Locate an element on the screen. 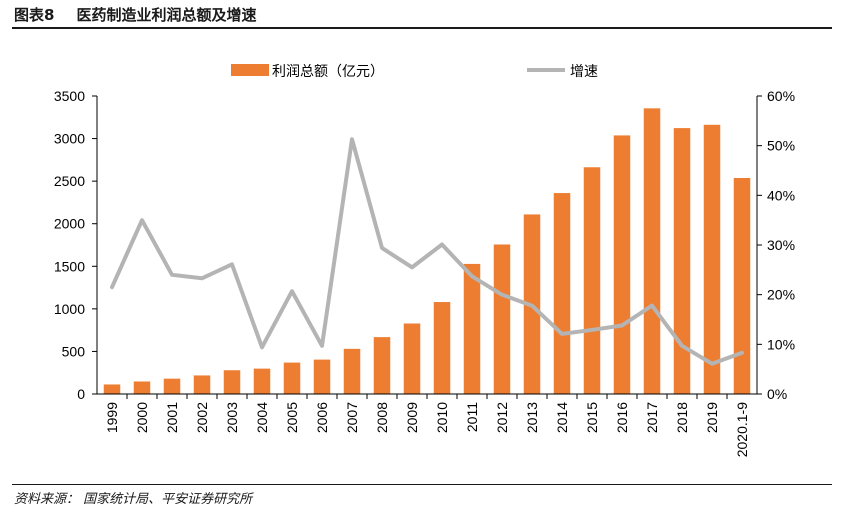 The image size is (864, 508). x-tick-label: 2020.1-9 is located at coordinates (742, 429).